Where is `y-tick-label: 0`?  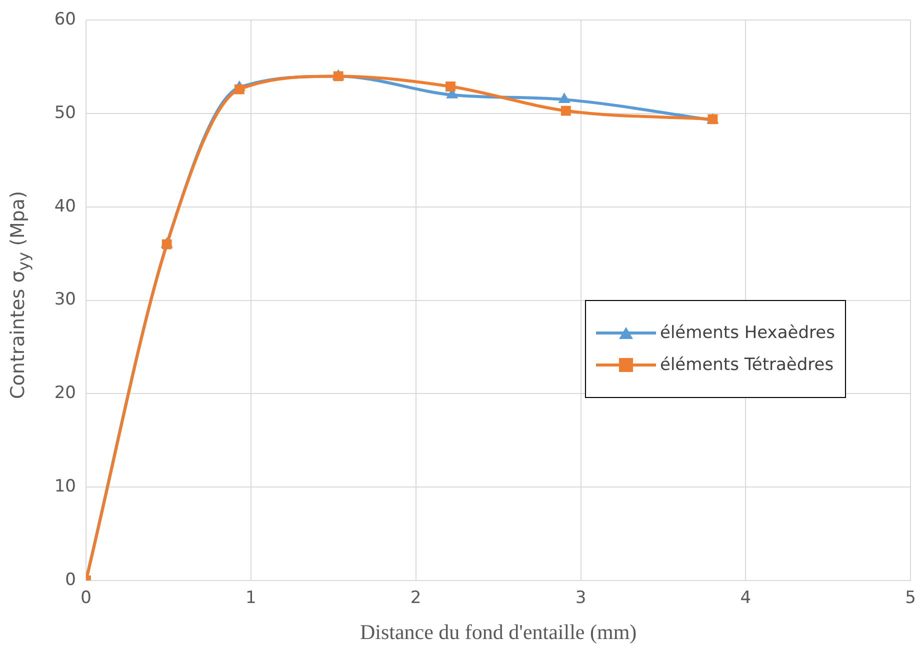
y-tick-label: 0 is located at coordinates (70, 580).